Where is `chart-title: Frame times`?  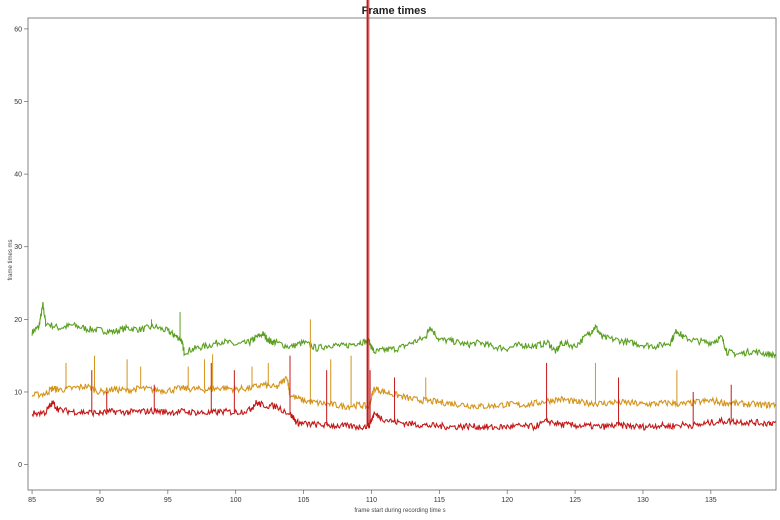 chart-title: Frame times is located at coordinates (394, 11).